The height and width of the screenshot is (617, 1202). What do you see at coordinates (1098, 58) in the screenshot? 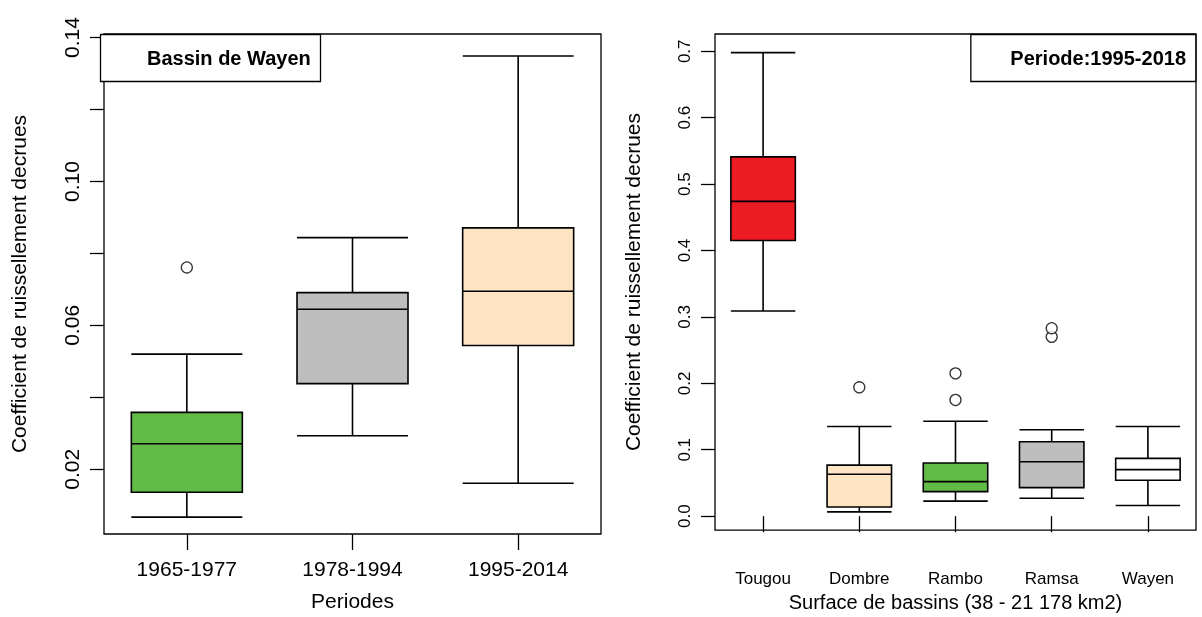
I see `text: Periode:1995-2018` at bounding box center [1098, 58].